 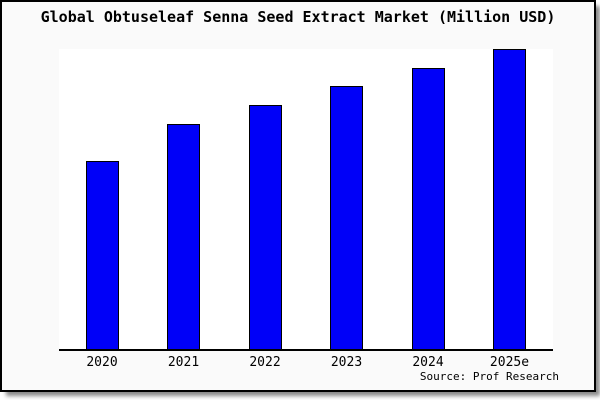 I want to click on x-tick-label-2023: 2023, so click(x=346, y=362).